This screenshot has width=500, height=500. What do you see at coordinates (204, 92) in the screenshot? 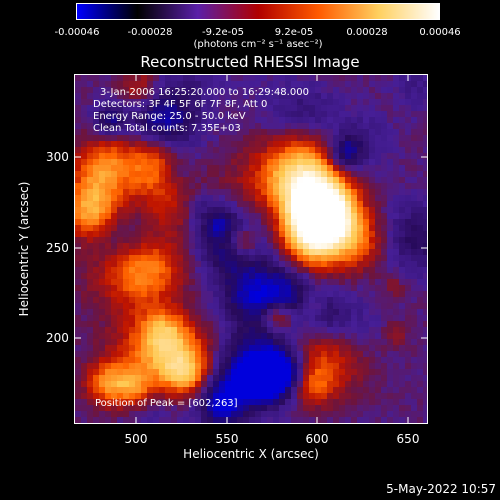
I see `time-range-label: 3-Jan-2006 16:25:20.000 to 16:29:48.000` at bounding box center [204, 92].